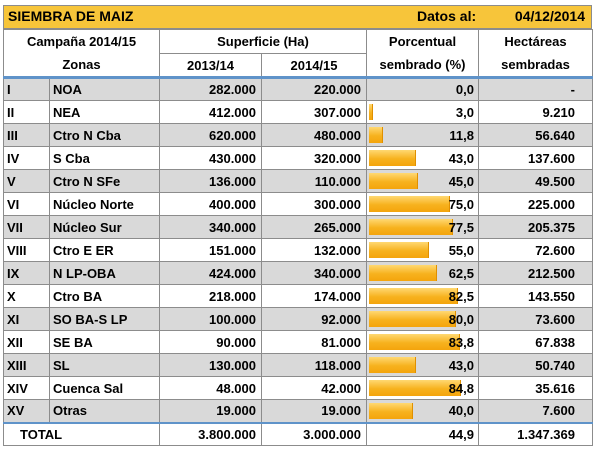 This screenshot has height=467, width=596. What do you see at coordinates (314, 227) in the screenshot?
I see `surface-2014-15: 265.000` at bounding box center [314, 227].